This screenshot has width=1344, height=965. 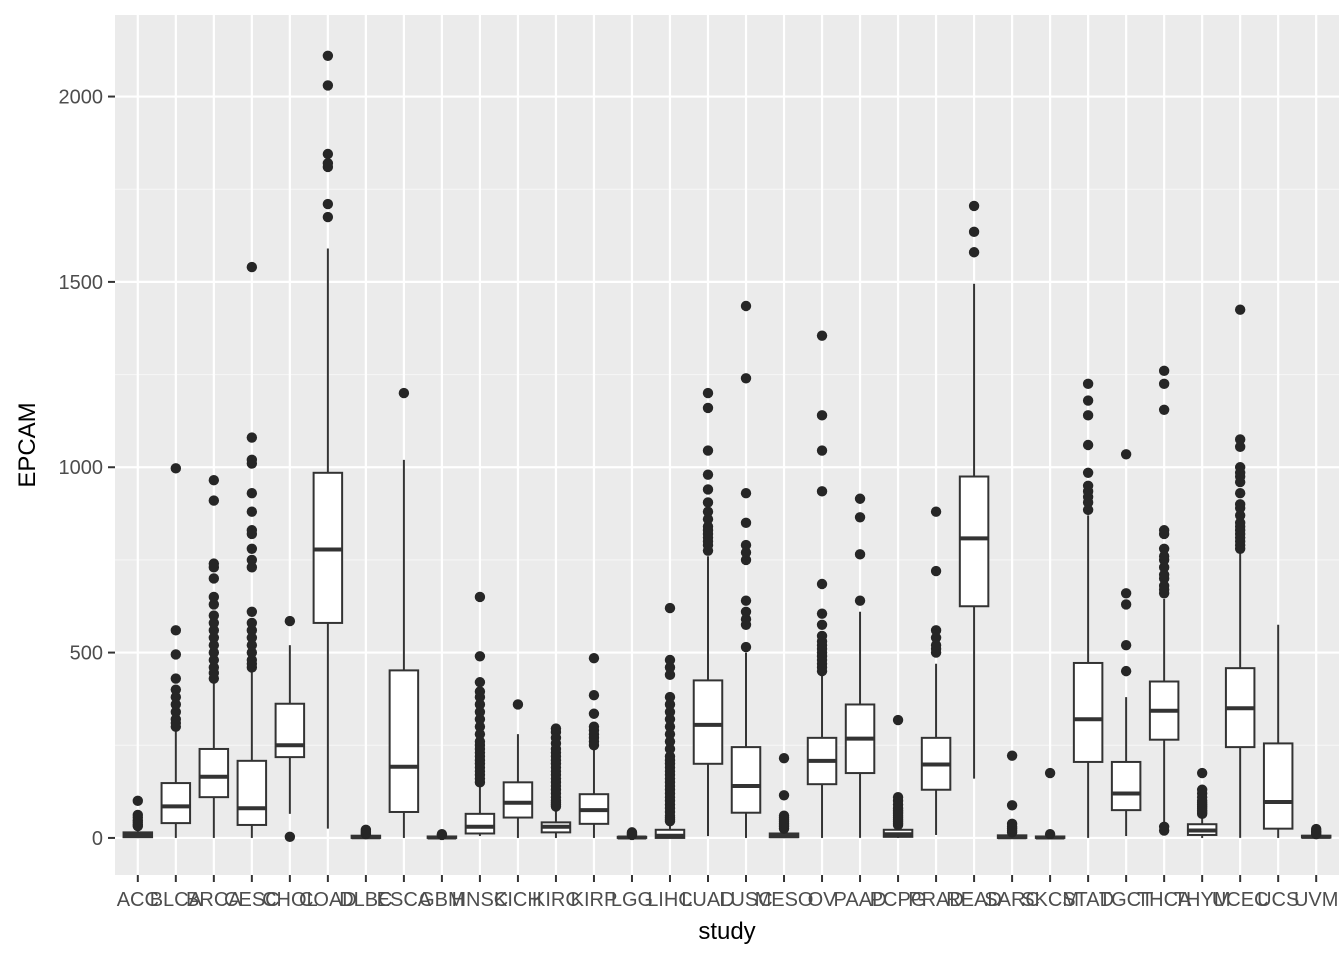 What do you see at coordinates (1278, 900) in the screenshot?
I see `x-tick-label: UCS` at bounding box center [1278, 900].